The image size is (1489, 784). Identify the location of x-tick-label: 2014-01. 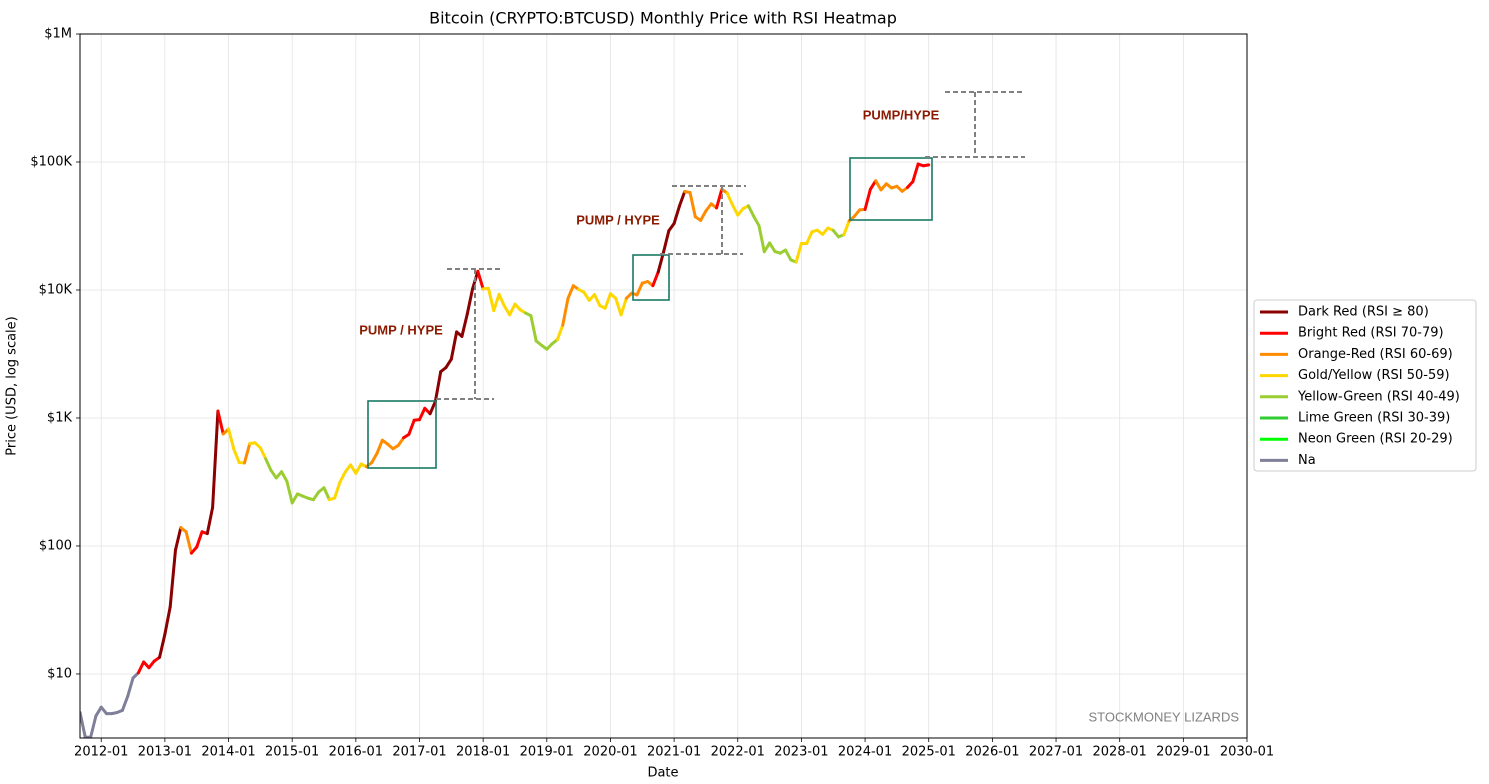
(228, 752).